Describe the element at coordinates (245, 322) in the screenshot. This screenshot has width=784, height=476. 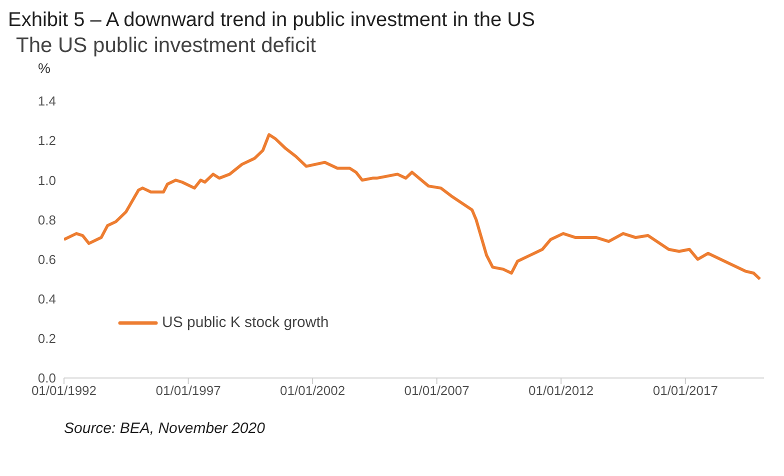
I see `legend-label: US public K stock growth` at that location.